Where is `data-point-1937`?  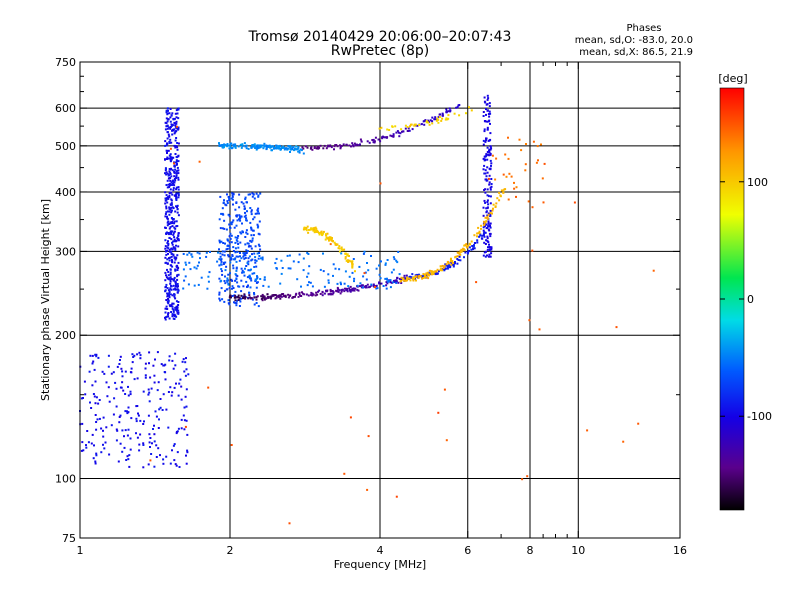 data-point-1937 is located at coordinates (335, 268).